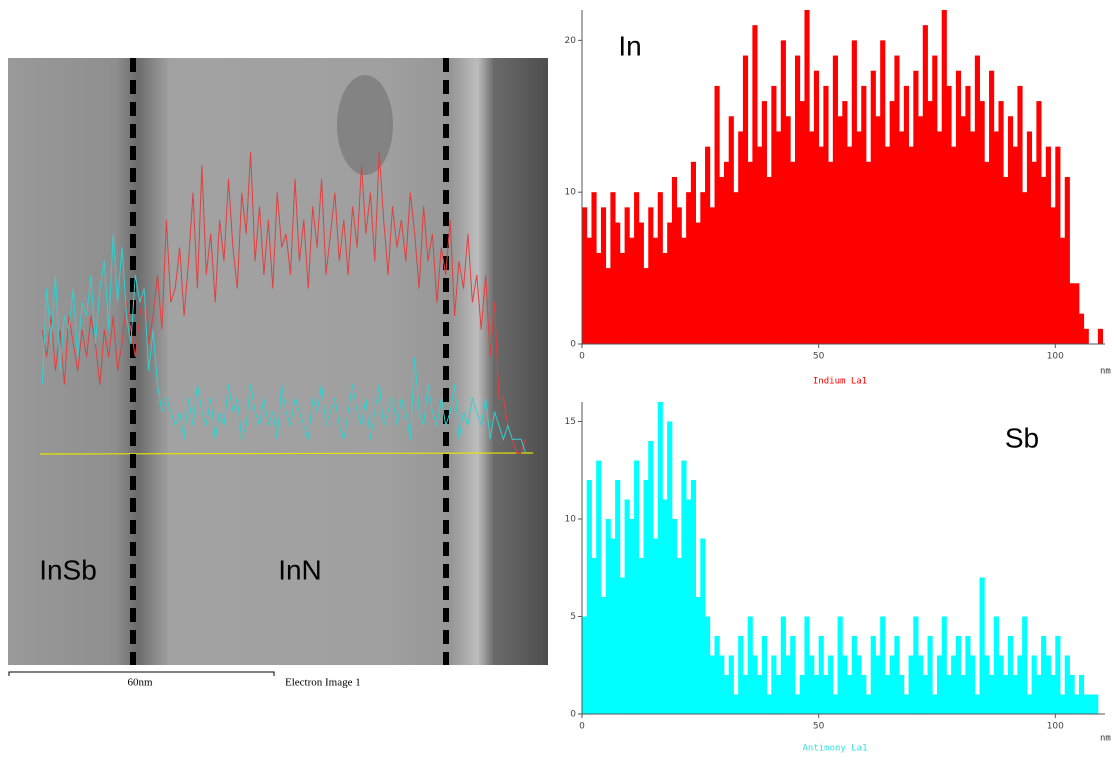  I want to click on scale-bar, so click(141, 673).